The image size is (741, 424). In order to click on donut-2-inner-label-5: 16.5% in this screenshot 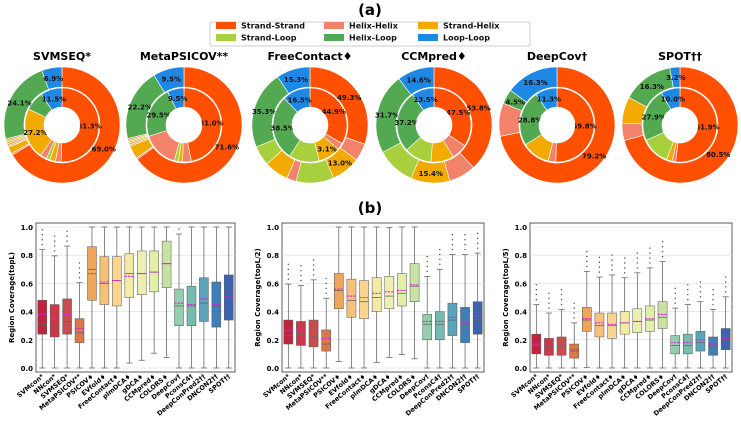, I will do `click(300, 101)`.